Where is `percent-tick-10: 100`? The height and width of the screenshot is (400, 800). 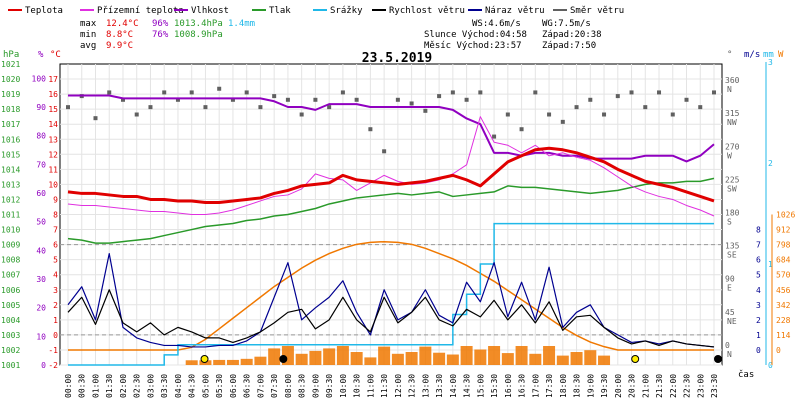 percent-tick-10: 100 is located at coordinates (39, 78).